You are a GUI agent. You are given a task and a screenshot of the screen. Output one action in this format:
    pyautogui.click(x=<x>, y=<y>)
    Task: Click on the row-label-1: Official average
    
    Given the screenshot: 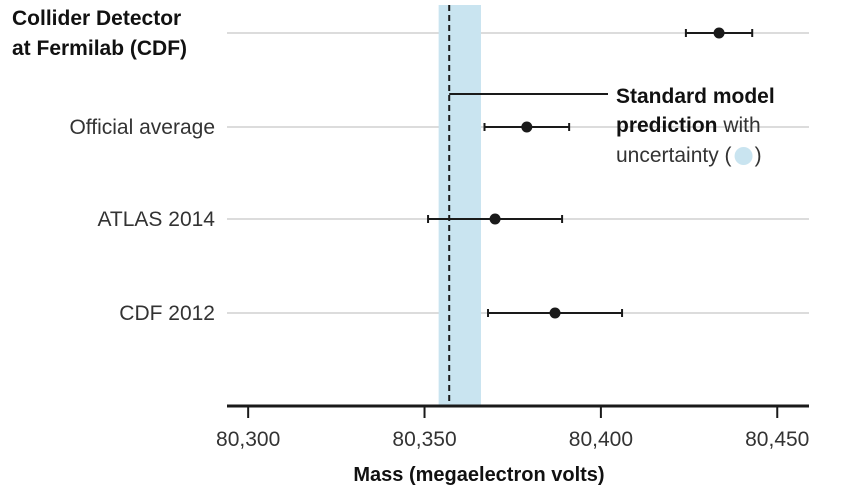 What is the action you would take?
    pyautogui.click(x=142, y=127)
    